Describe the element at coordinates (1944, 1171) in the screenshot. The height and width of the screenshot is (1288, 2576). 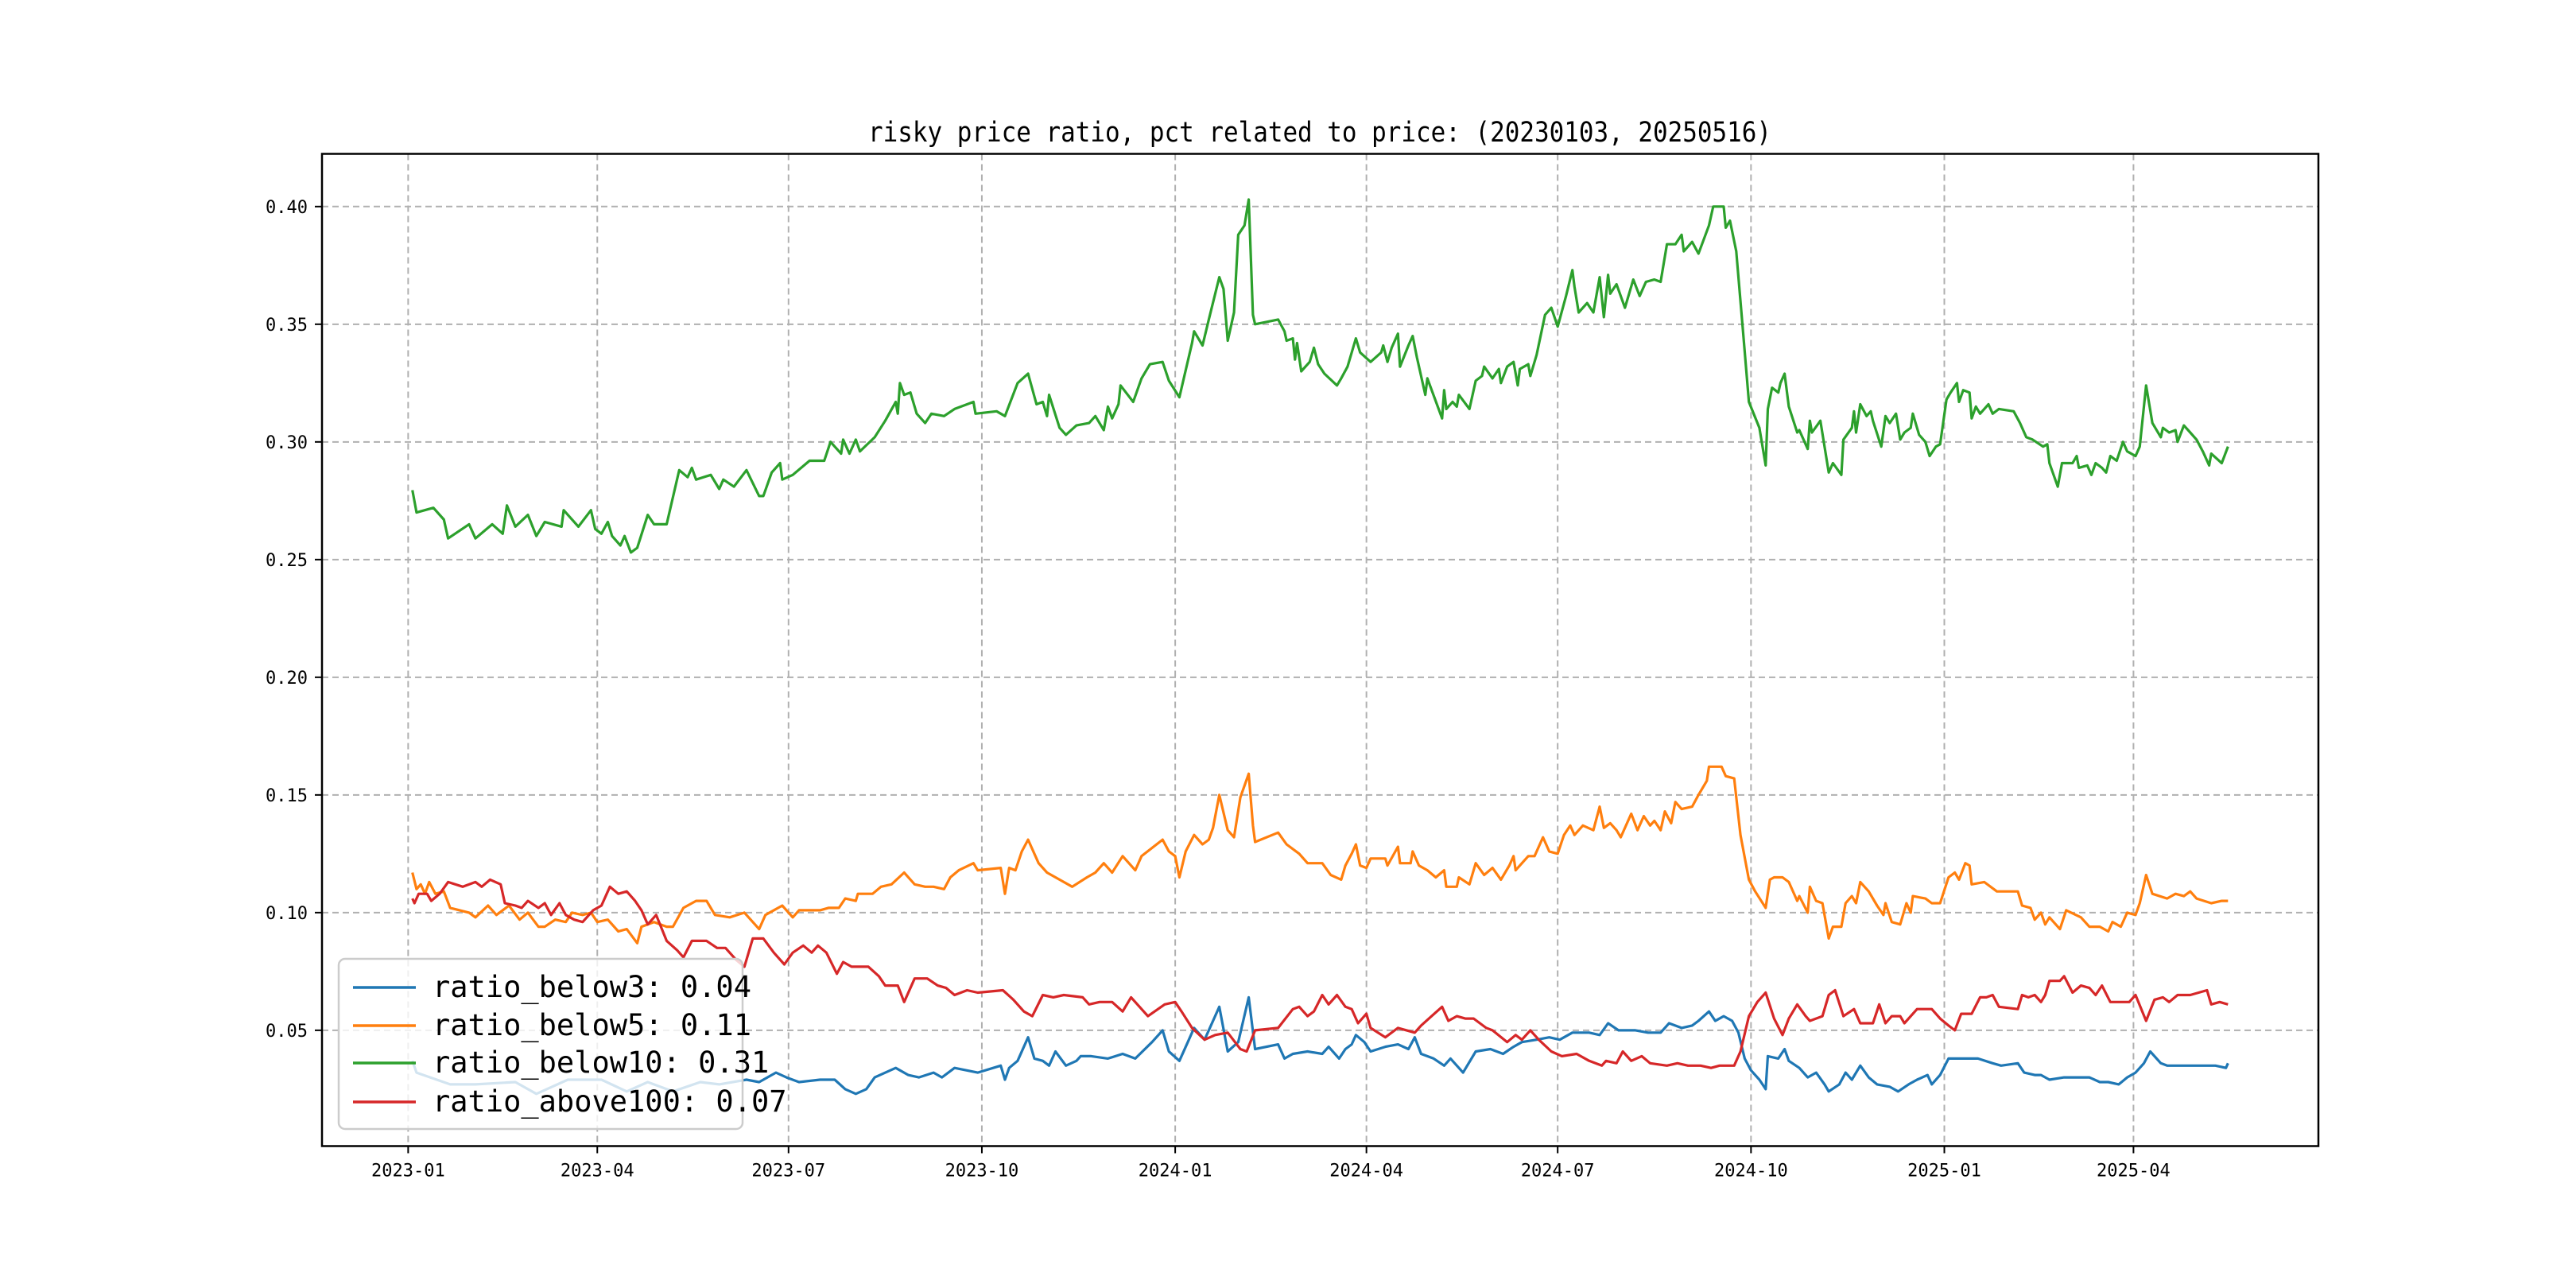
I see `x-tick-label: 2025-01` at that location.